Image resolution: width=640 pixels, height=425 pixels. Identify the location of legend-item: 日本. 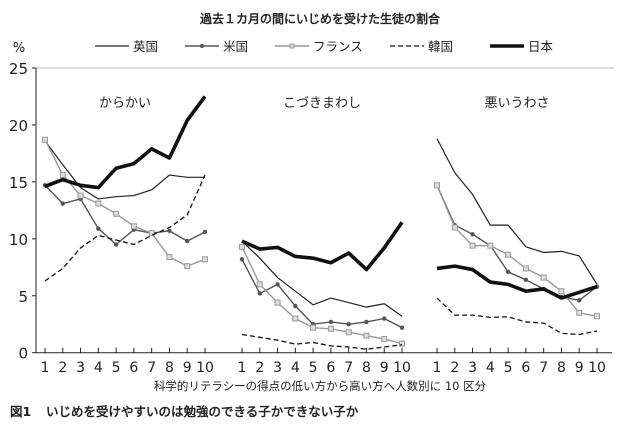
(522, 46).